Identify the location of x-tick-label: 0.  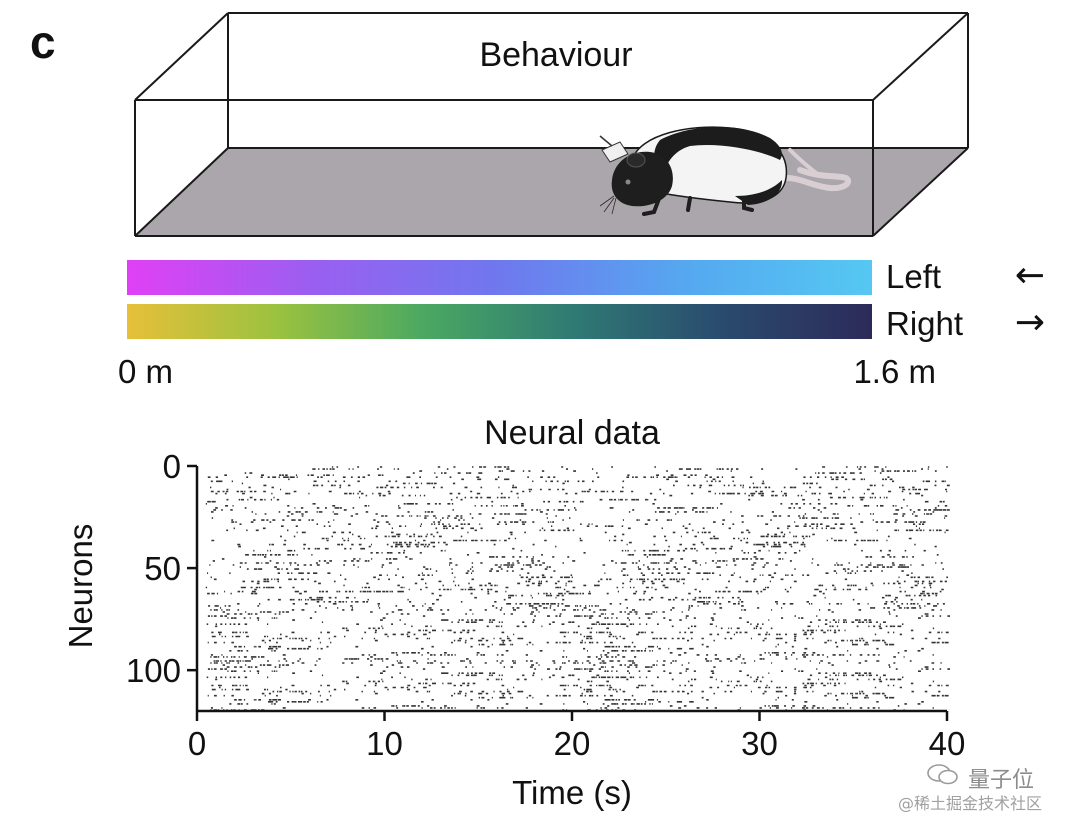
(197, 743).